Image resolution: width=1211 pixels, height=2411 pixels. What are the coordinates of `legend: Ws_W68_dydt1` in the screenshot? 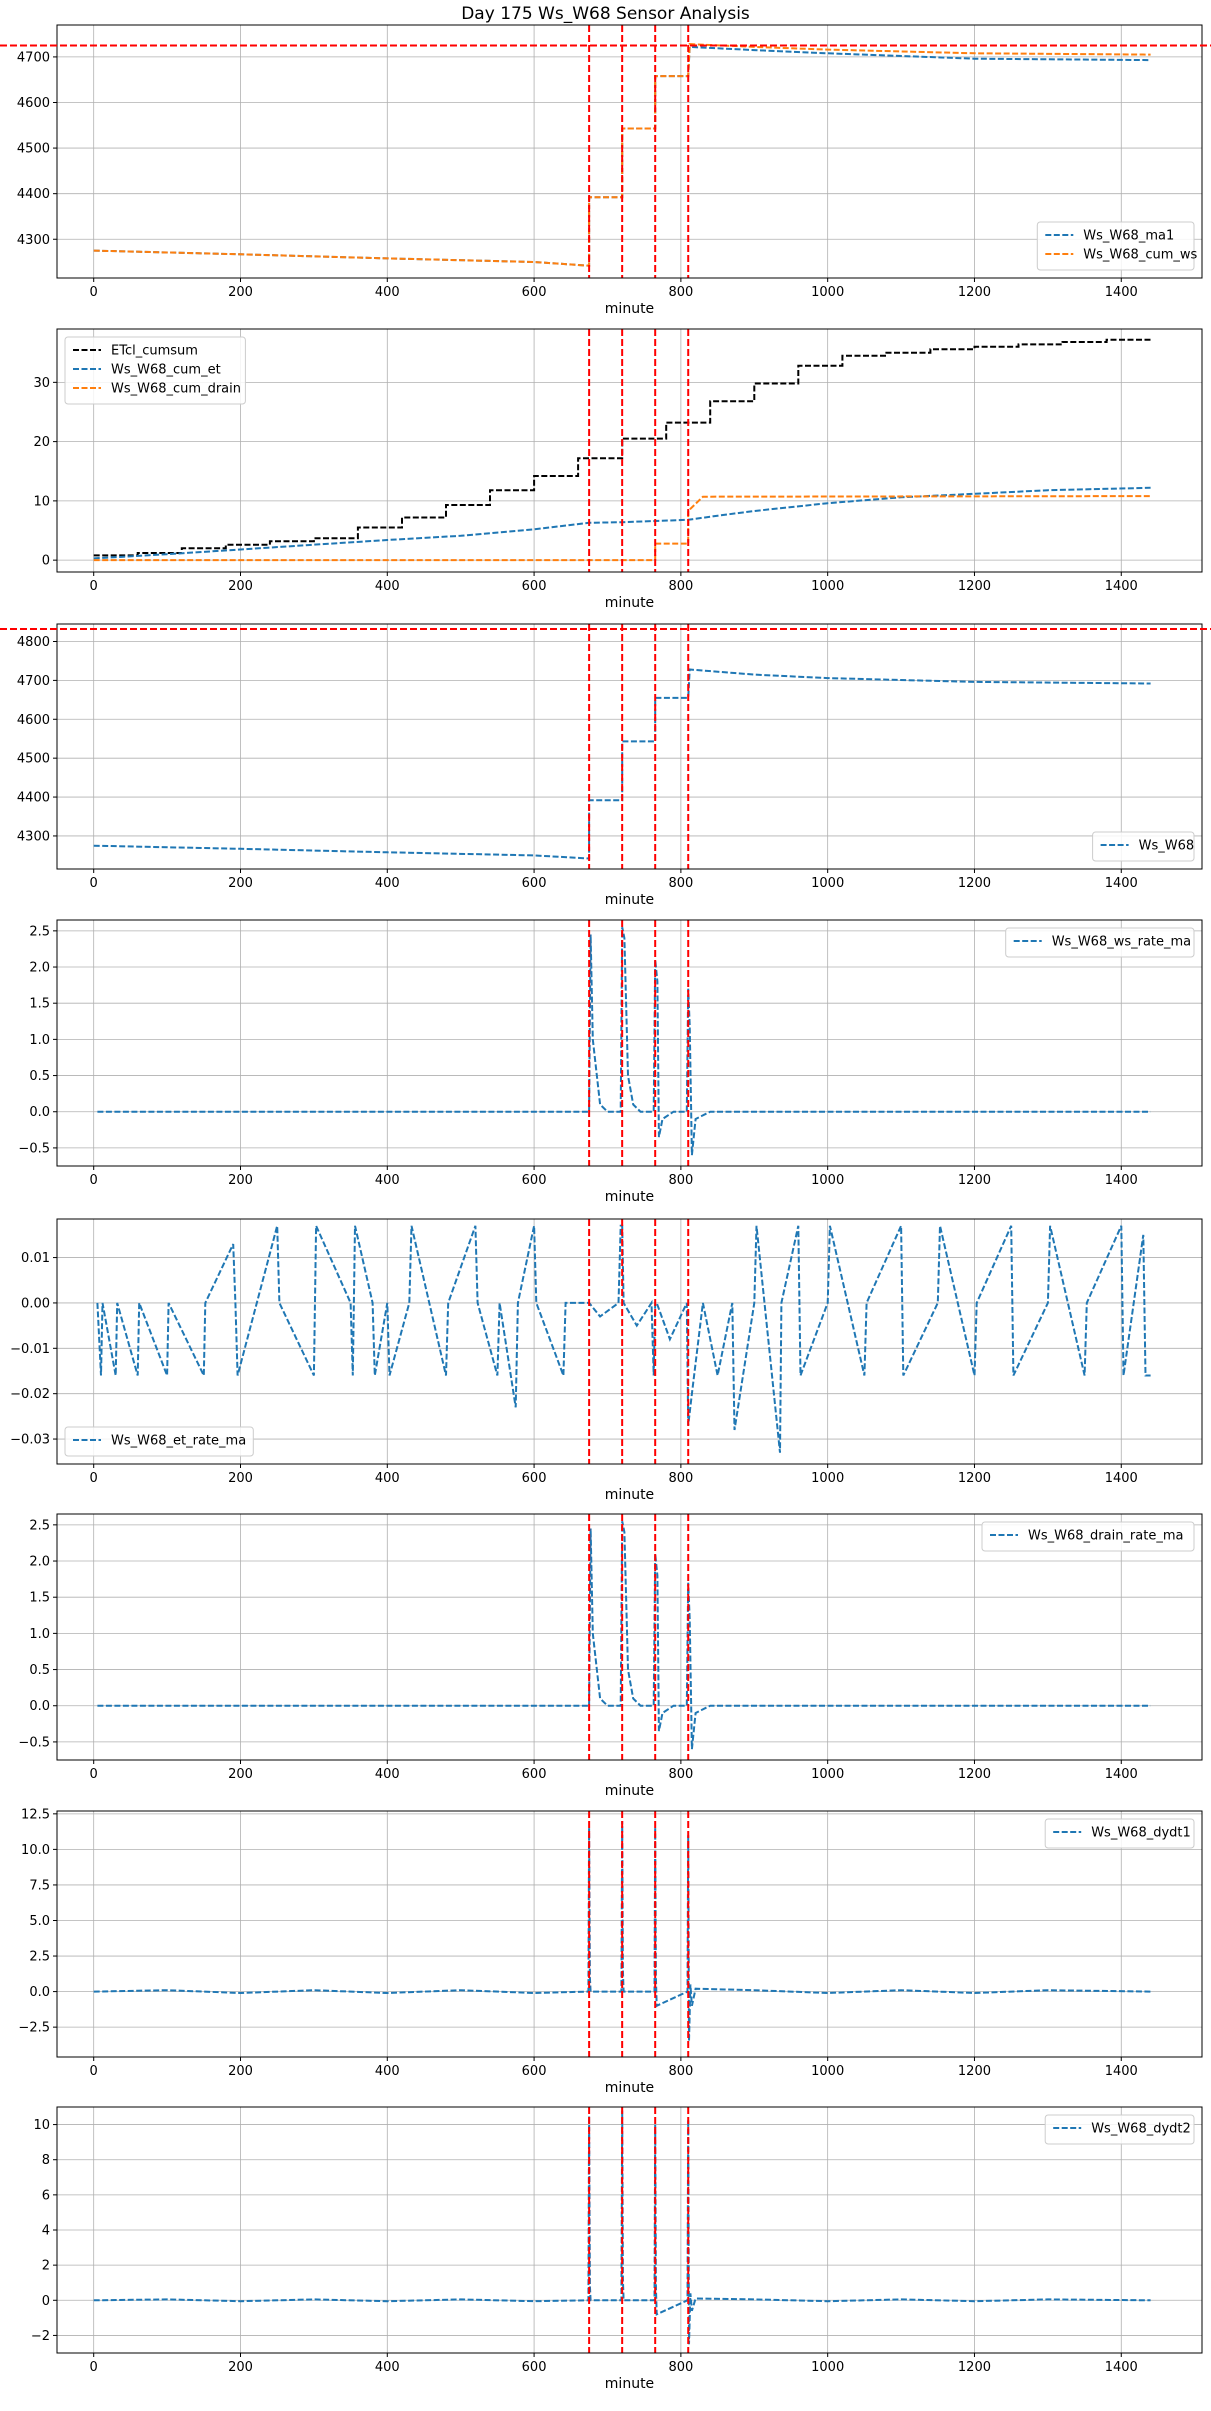 It's located at (1119, 1833).